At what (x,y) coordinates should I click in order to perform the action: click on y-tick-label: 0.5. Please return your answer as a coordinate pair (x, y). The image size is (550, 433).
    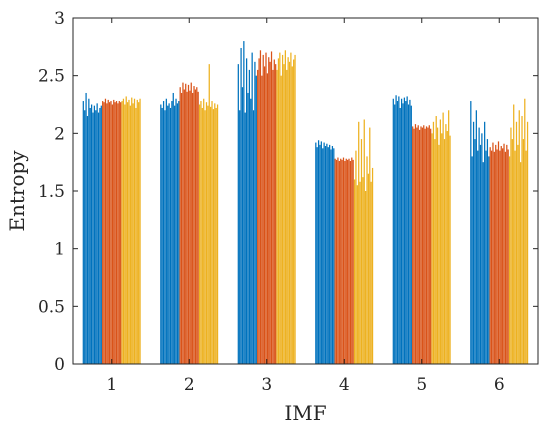
    Looking at the image, I should click on (51, 307).